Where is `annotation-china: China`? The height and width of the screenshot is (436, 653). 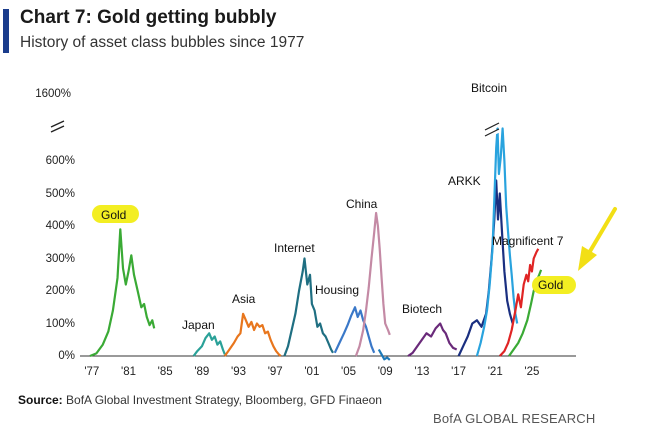 annotation-china: China is located at coordinates (362, 204).